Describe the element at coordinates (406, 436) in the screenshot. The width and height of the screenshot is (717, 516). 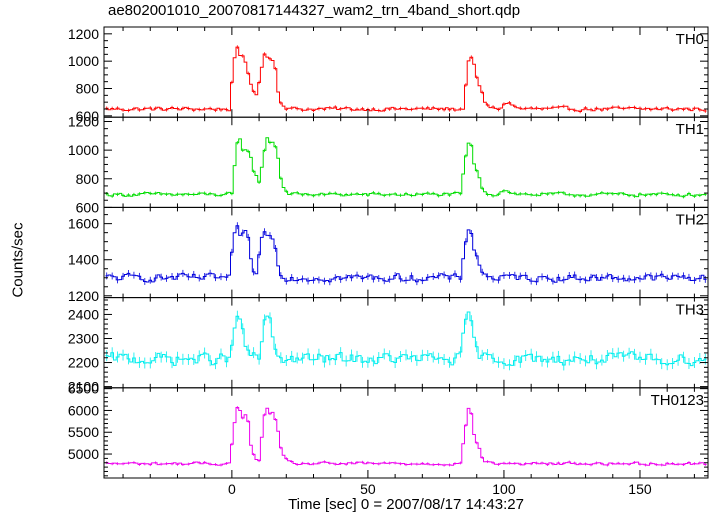
I see `series-line-th0123` at that location.